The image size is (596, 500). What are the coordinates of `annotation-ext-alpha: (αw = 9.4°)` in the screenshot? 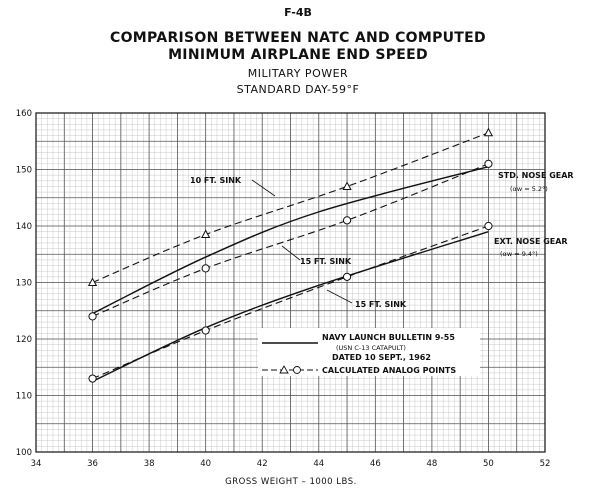 It's located at (519, 254).